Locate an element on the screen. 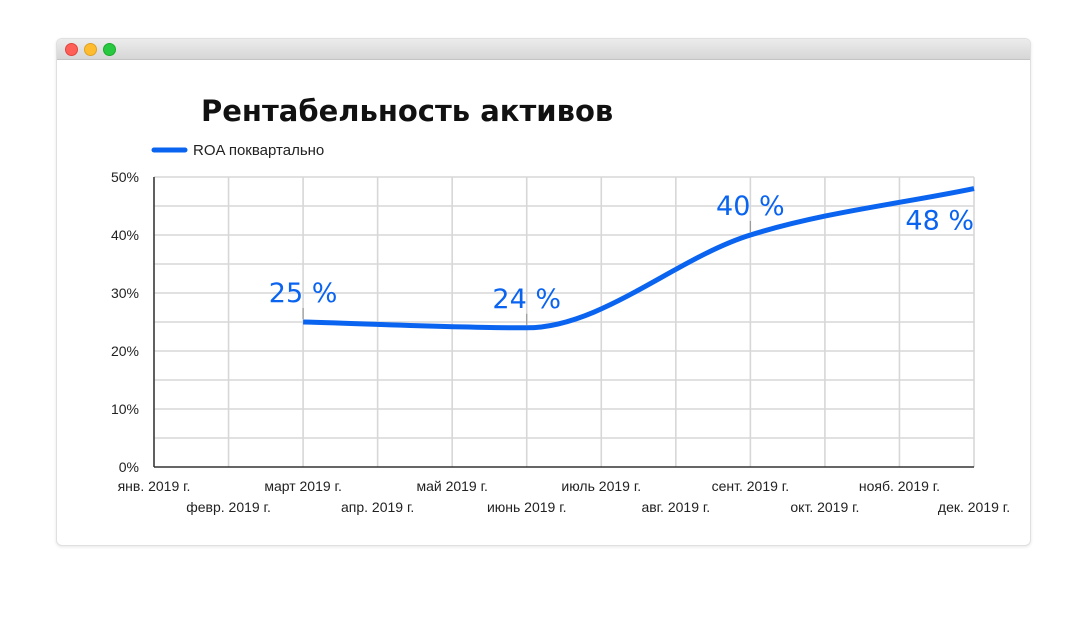  x-tick-label: июнь 2019 г. is located at coordinates (527, 507).